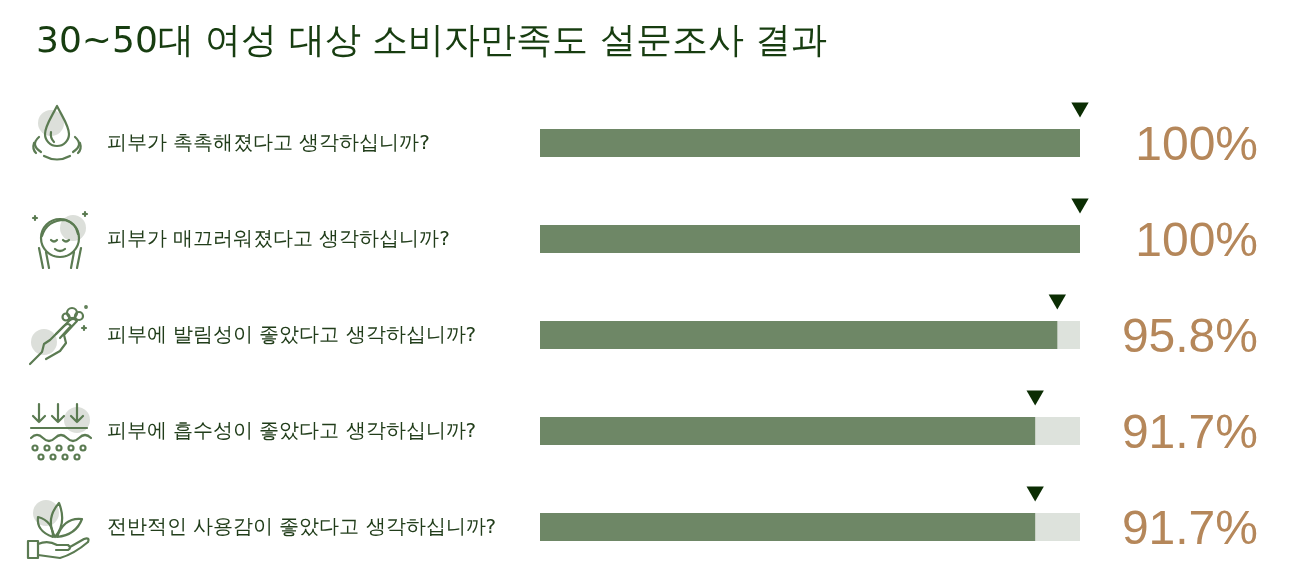 The height and width of the screenshot is (578, 1294). Describe the element at coordinates (1189, 335) in the screenshot. I see `data-label: 95.8%` at that location.